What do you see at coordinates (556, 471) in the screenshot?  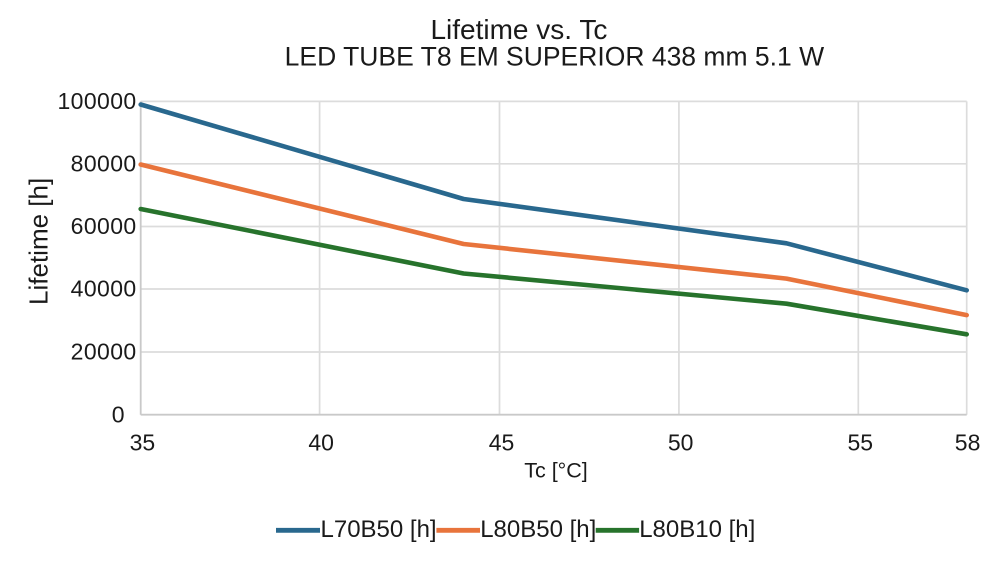 I see `svg-text: Tc [°C]` at bounding box center [556, 471].